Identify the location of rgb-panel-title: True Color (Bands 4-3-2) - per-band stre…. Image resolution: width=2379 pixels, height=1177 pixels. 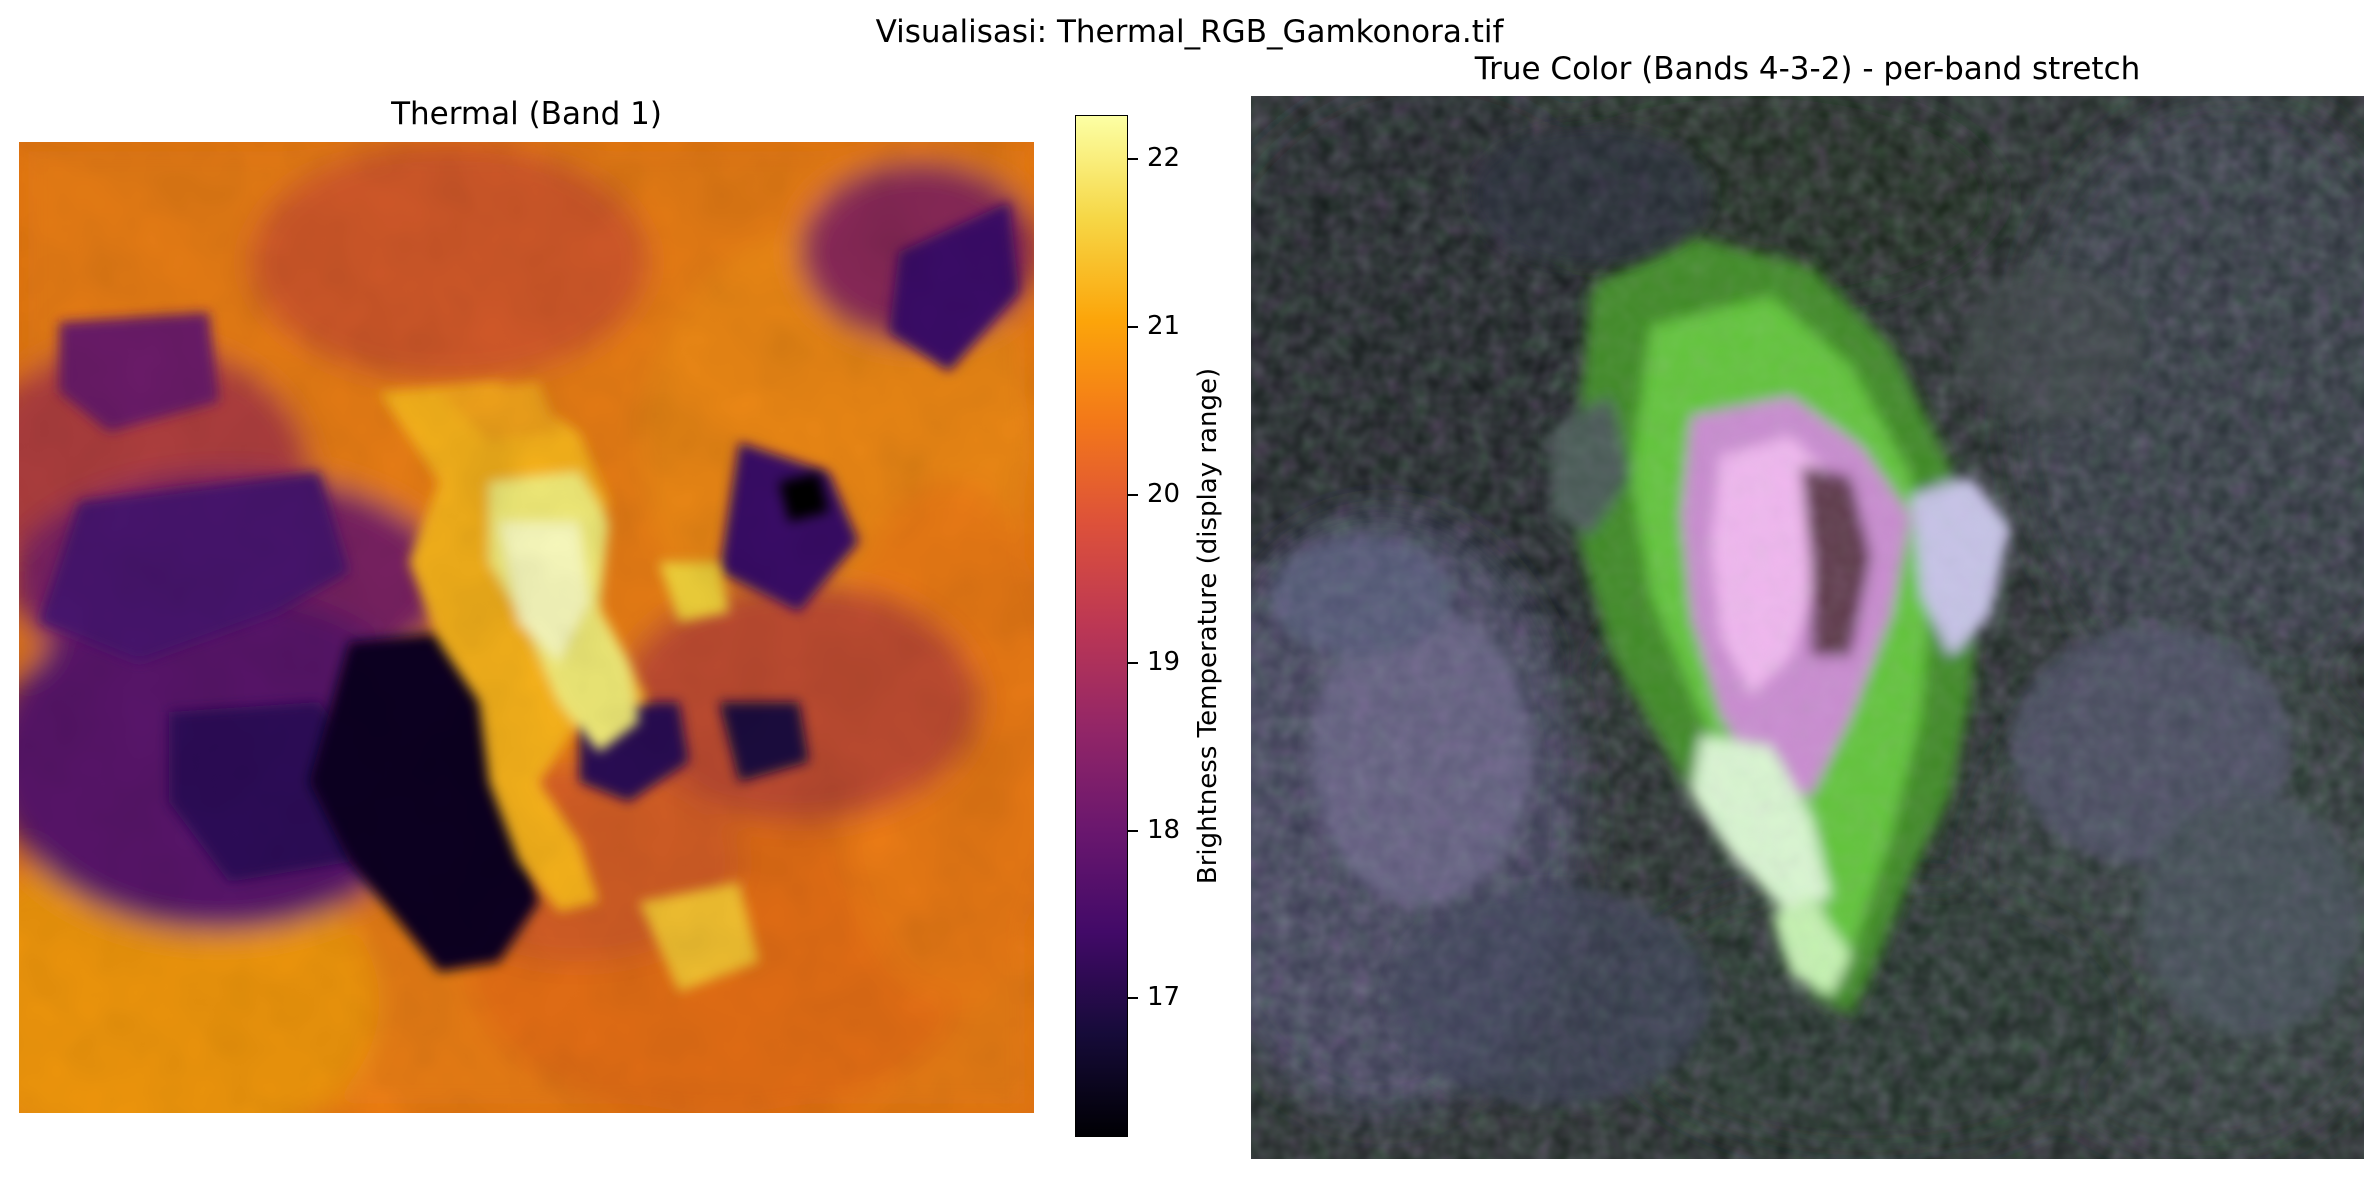
(1807, 69).